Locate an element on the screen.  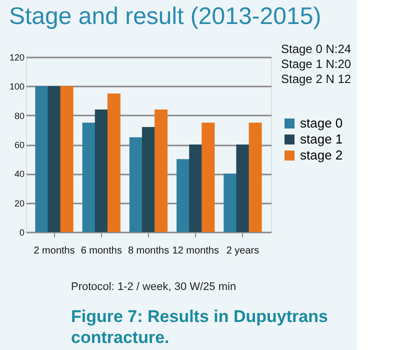
y-tick-label: 120 is located at coordinates (16, 57).